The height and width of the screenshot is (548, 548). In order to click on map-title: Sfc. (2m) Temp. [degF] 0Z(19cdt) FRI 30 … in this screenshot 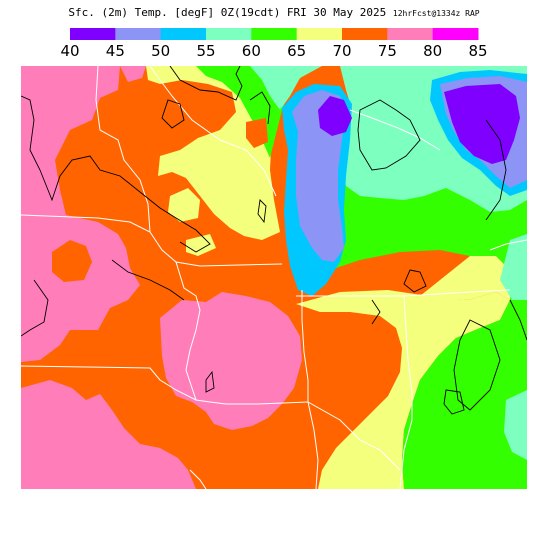, I will do `click(274, 12)`.